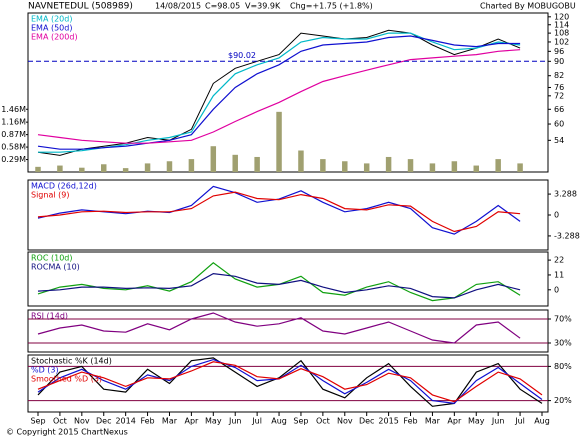 This screenshot has height=439, width=584. Describe the element at coordinates (331, 6) in the screenshot. I see `header-annotation: Chg=+1.75 (+1.8%)` at that location.